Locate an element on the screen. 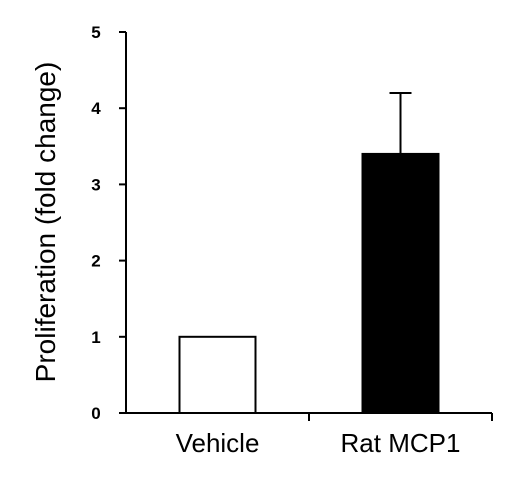  y-tick-label: 3 is located at coordinates (95, 184).